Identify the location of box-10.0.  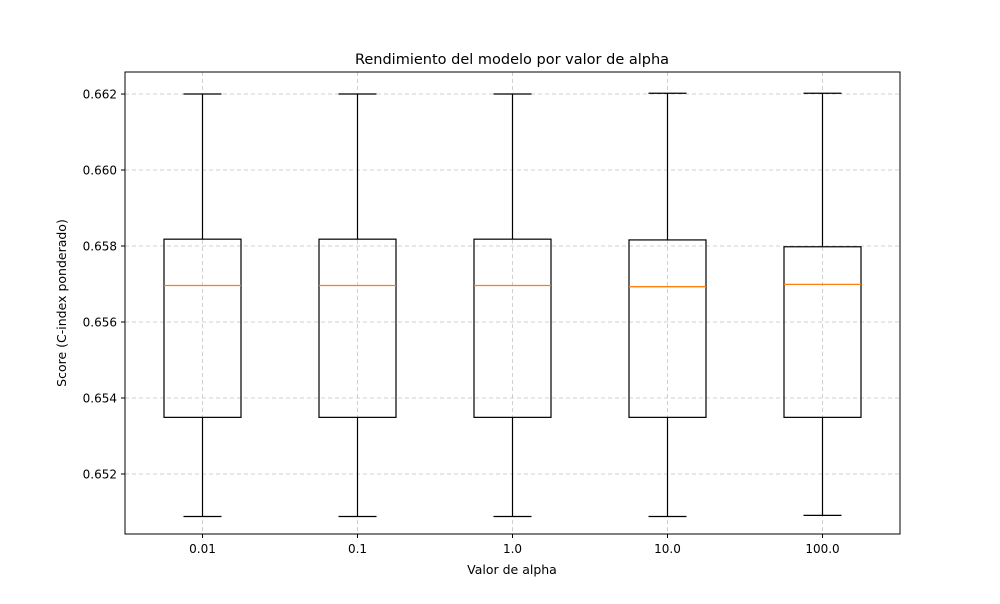
(667, 305).